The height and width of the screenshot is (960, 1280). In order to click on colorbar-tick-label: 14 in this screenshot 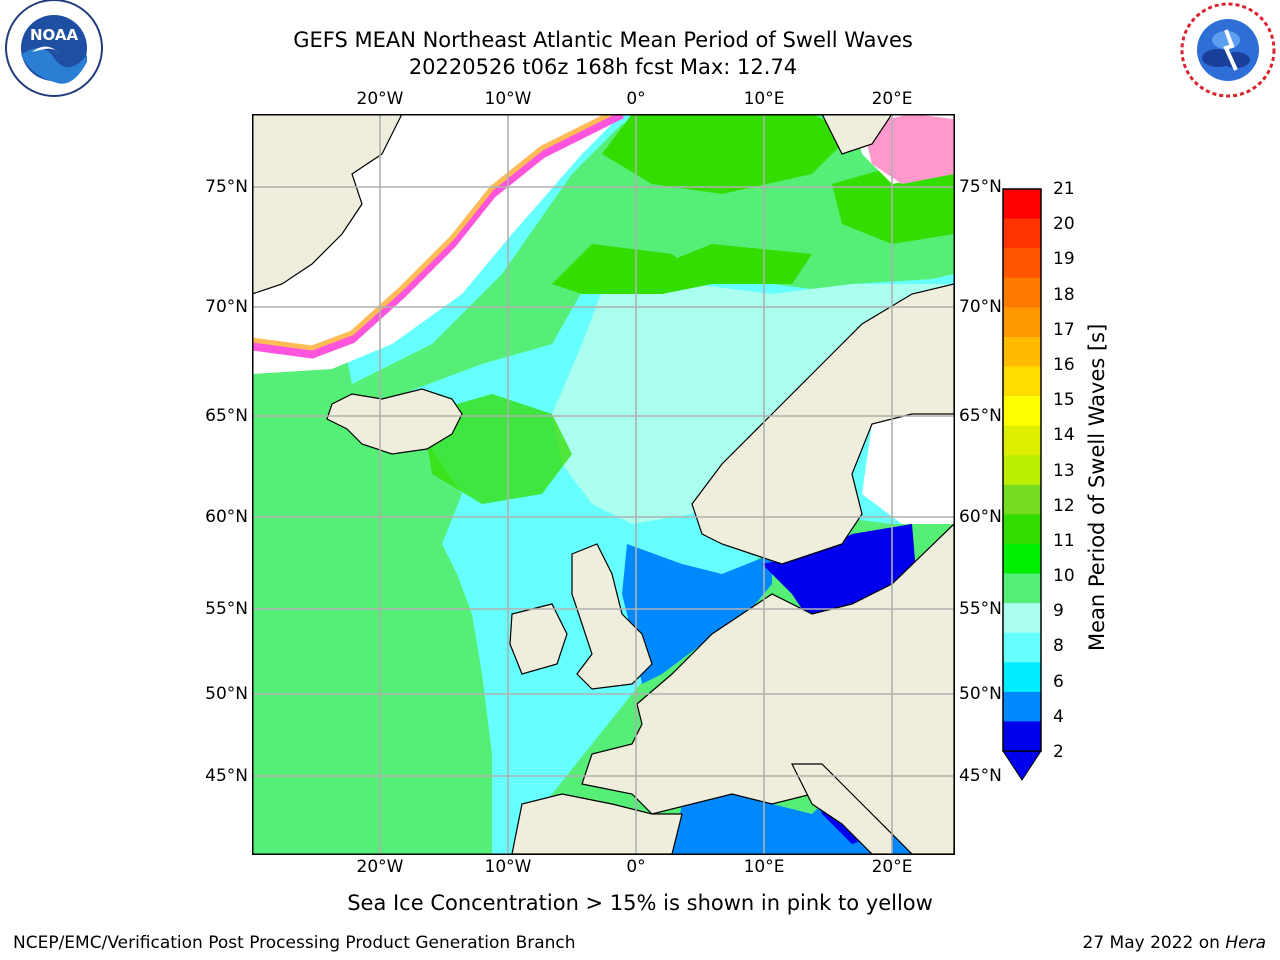, I will do `click(1064, 435)`.